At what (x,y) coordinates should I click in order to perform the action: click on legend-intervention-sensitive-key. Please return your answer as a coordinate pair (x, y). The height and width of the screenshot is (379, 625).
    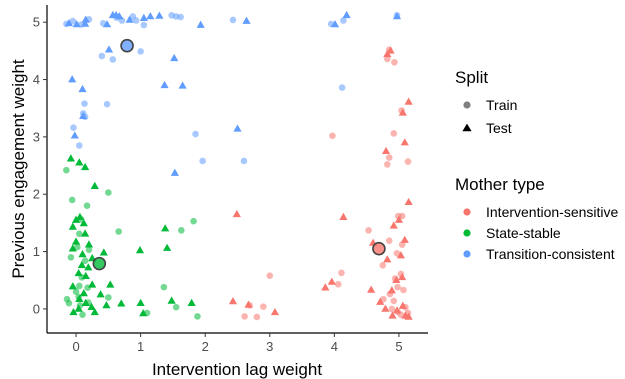
    Looking at the image, I should click on (467, 212).